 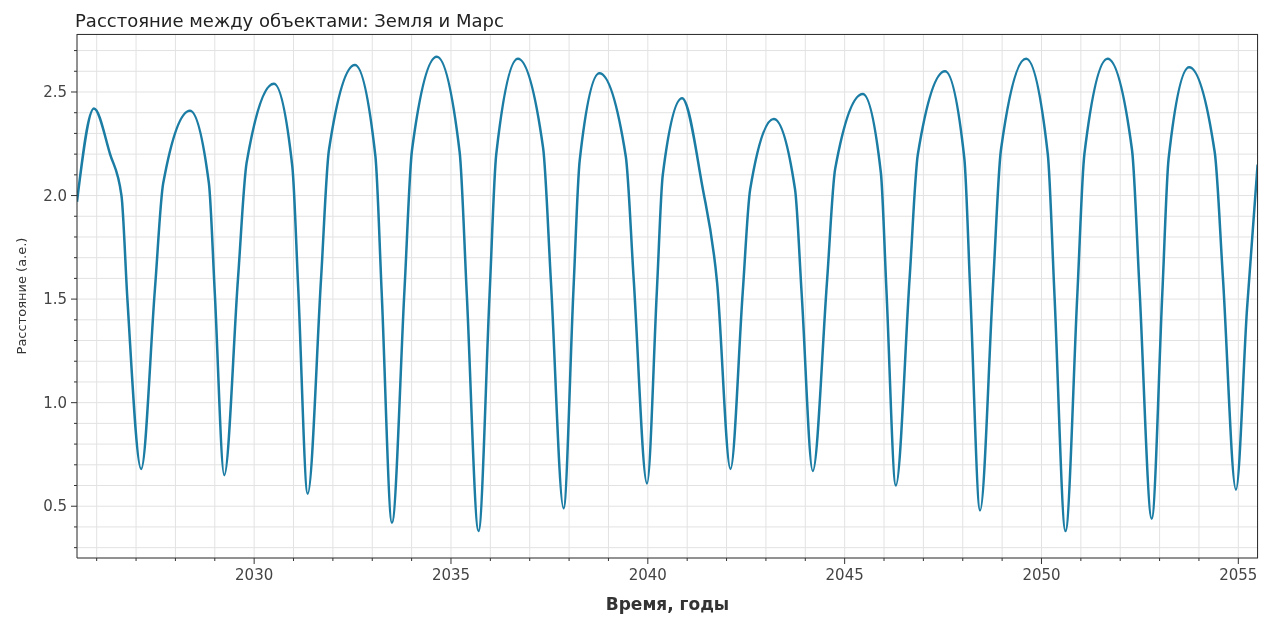 I want to click on y-tick-label: 2.0, so click(x=55, y=195).